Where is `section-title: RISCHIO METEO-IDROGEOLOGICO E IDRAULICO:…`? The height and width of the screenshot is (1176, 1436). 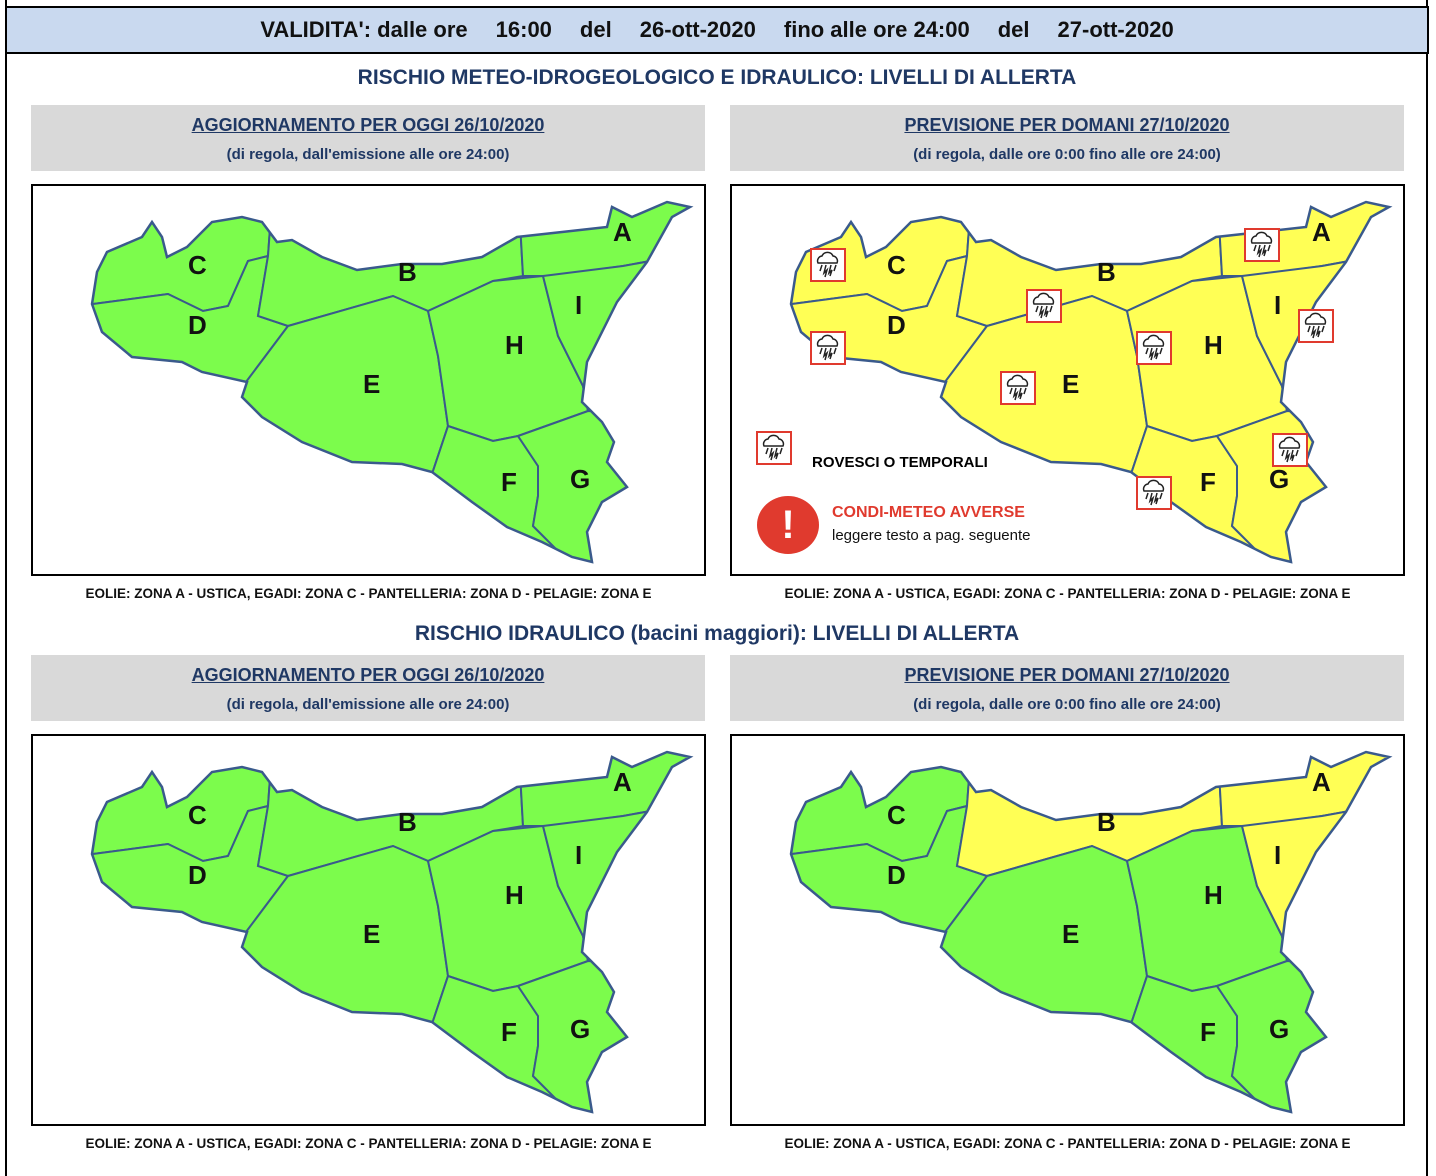
section-title: RISCHIO METEO-IDROGEOLOGICO E IDRAULICO:… is located at coordinates (717, 77).